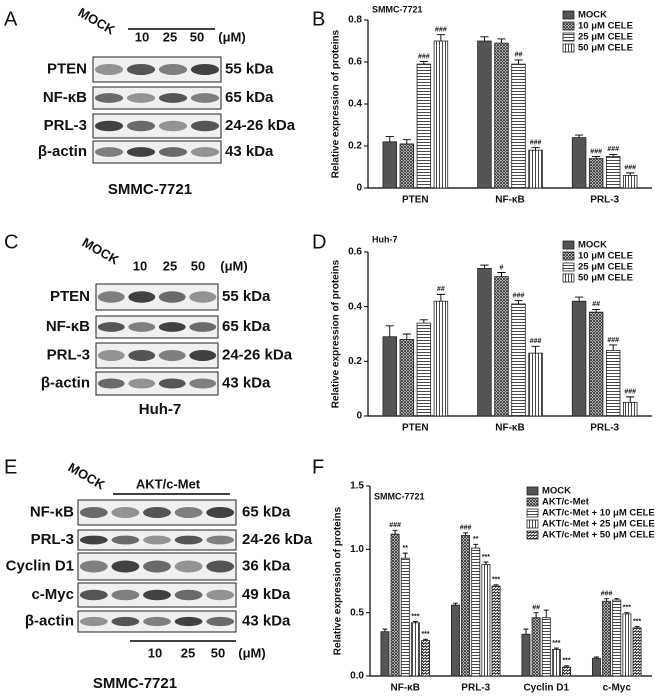 This screenshot has height=696, width=662. Describe the element at coordinates (355, 252) in the screenshot. I see `y-tick-label: 0.6` at that location.